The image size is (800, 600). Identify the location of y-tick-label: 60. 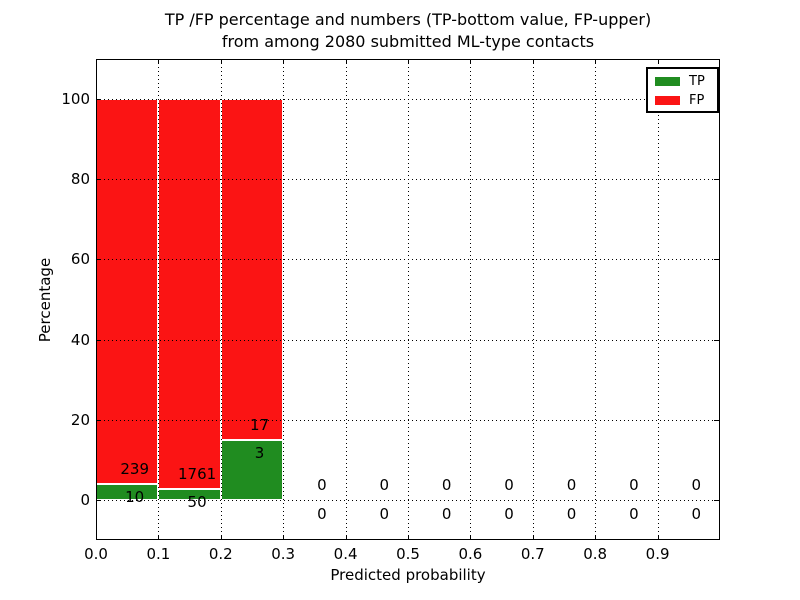
(80, 259).